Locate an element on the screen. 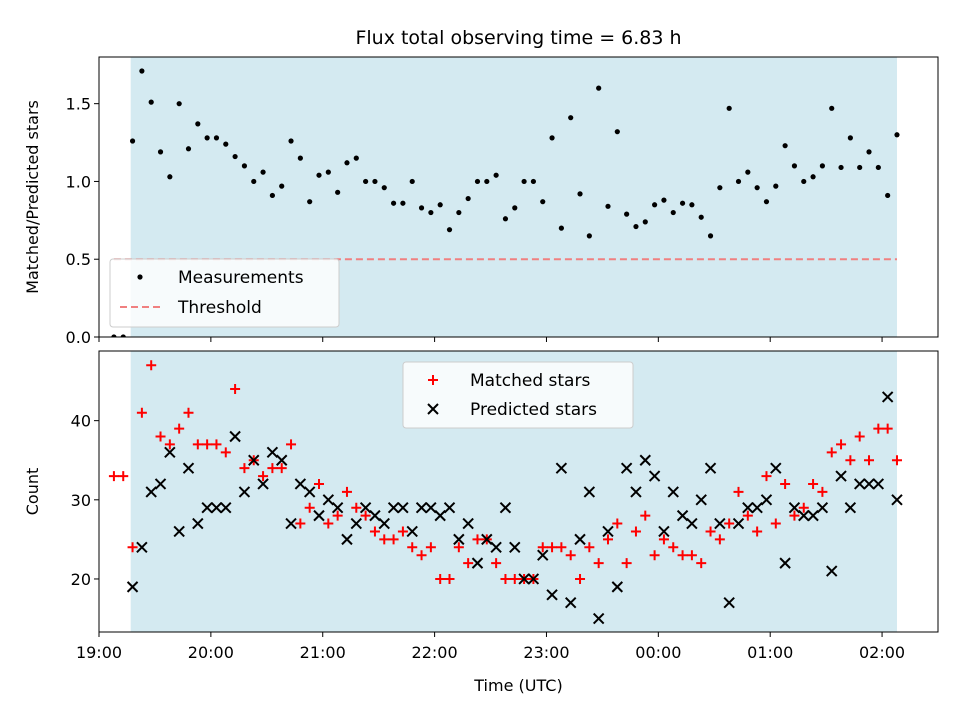 This screenshot has height=724, width=960. x-tick-label: 23:00 is located at coordinates (546, 652).